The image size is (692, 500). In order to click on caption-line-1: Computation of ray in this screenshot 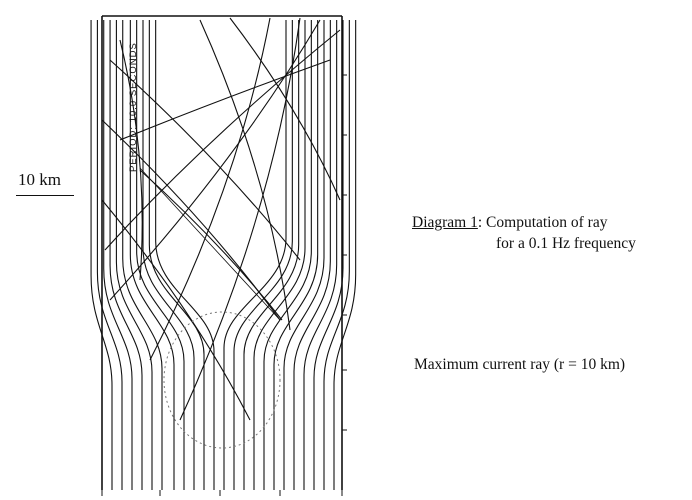, I will do `click(547, 222)`.